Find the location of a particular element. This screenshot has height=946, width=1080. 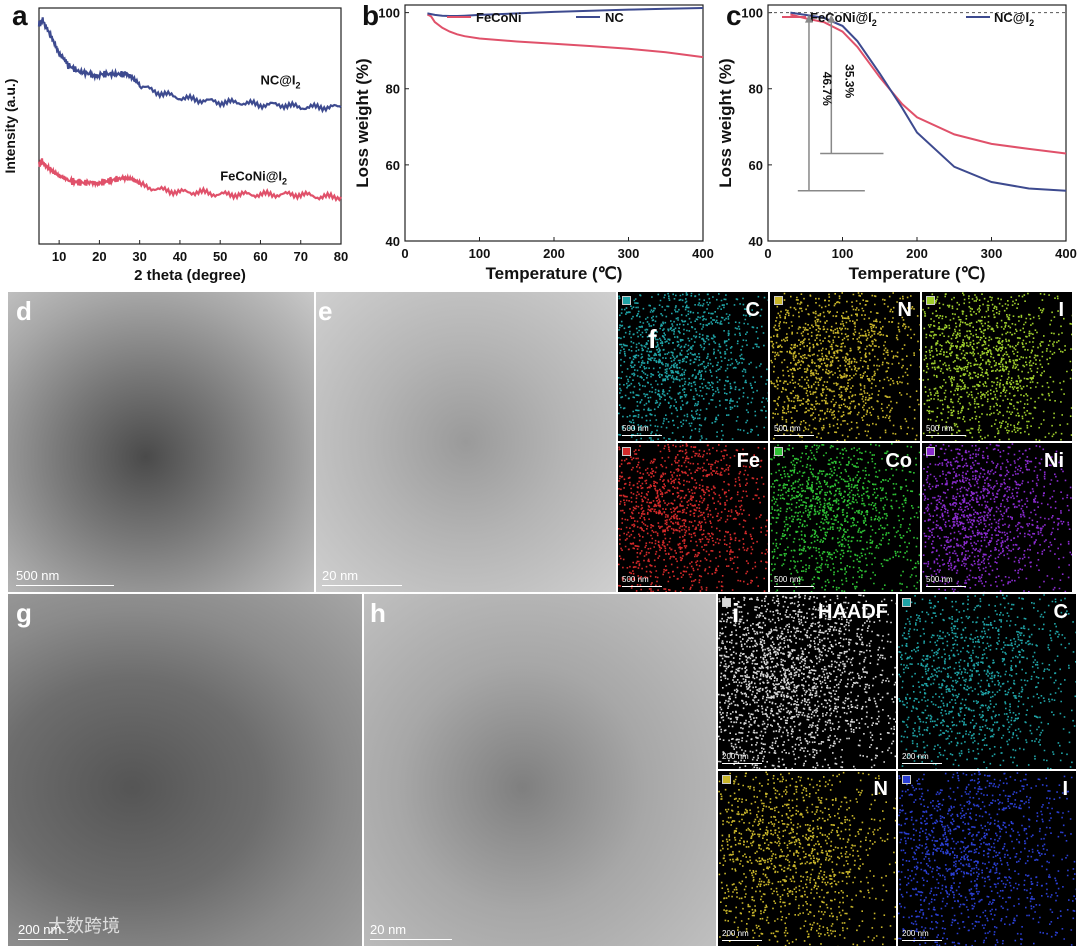

y-axis-label-b: Loss weight (%) is located at coordinates (362, 122).